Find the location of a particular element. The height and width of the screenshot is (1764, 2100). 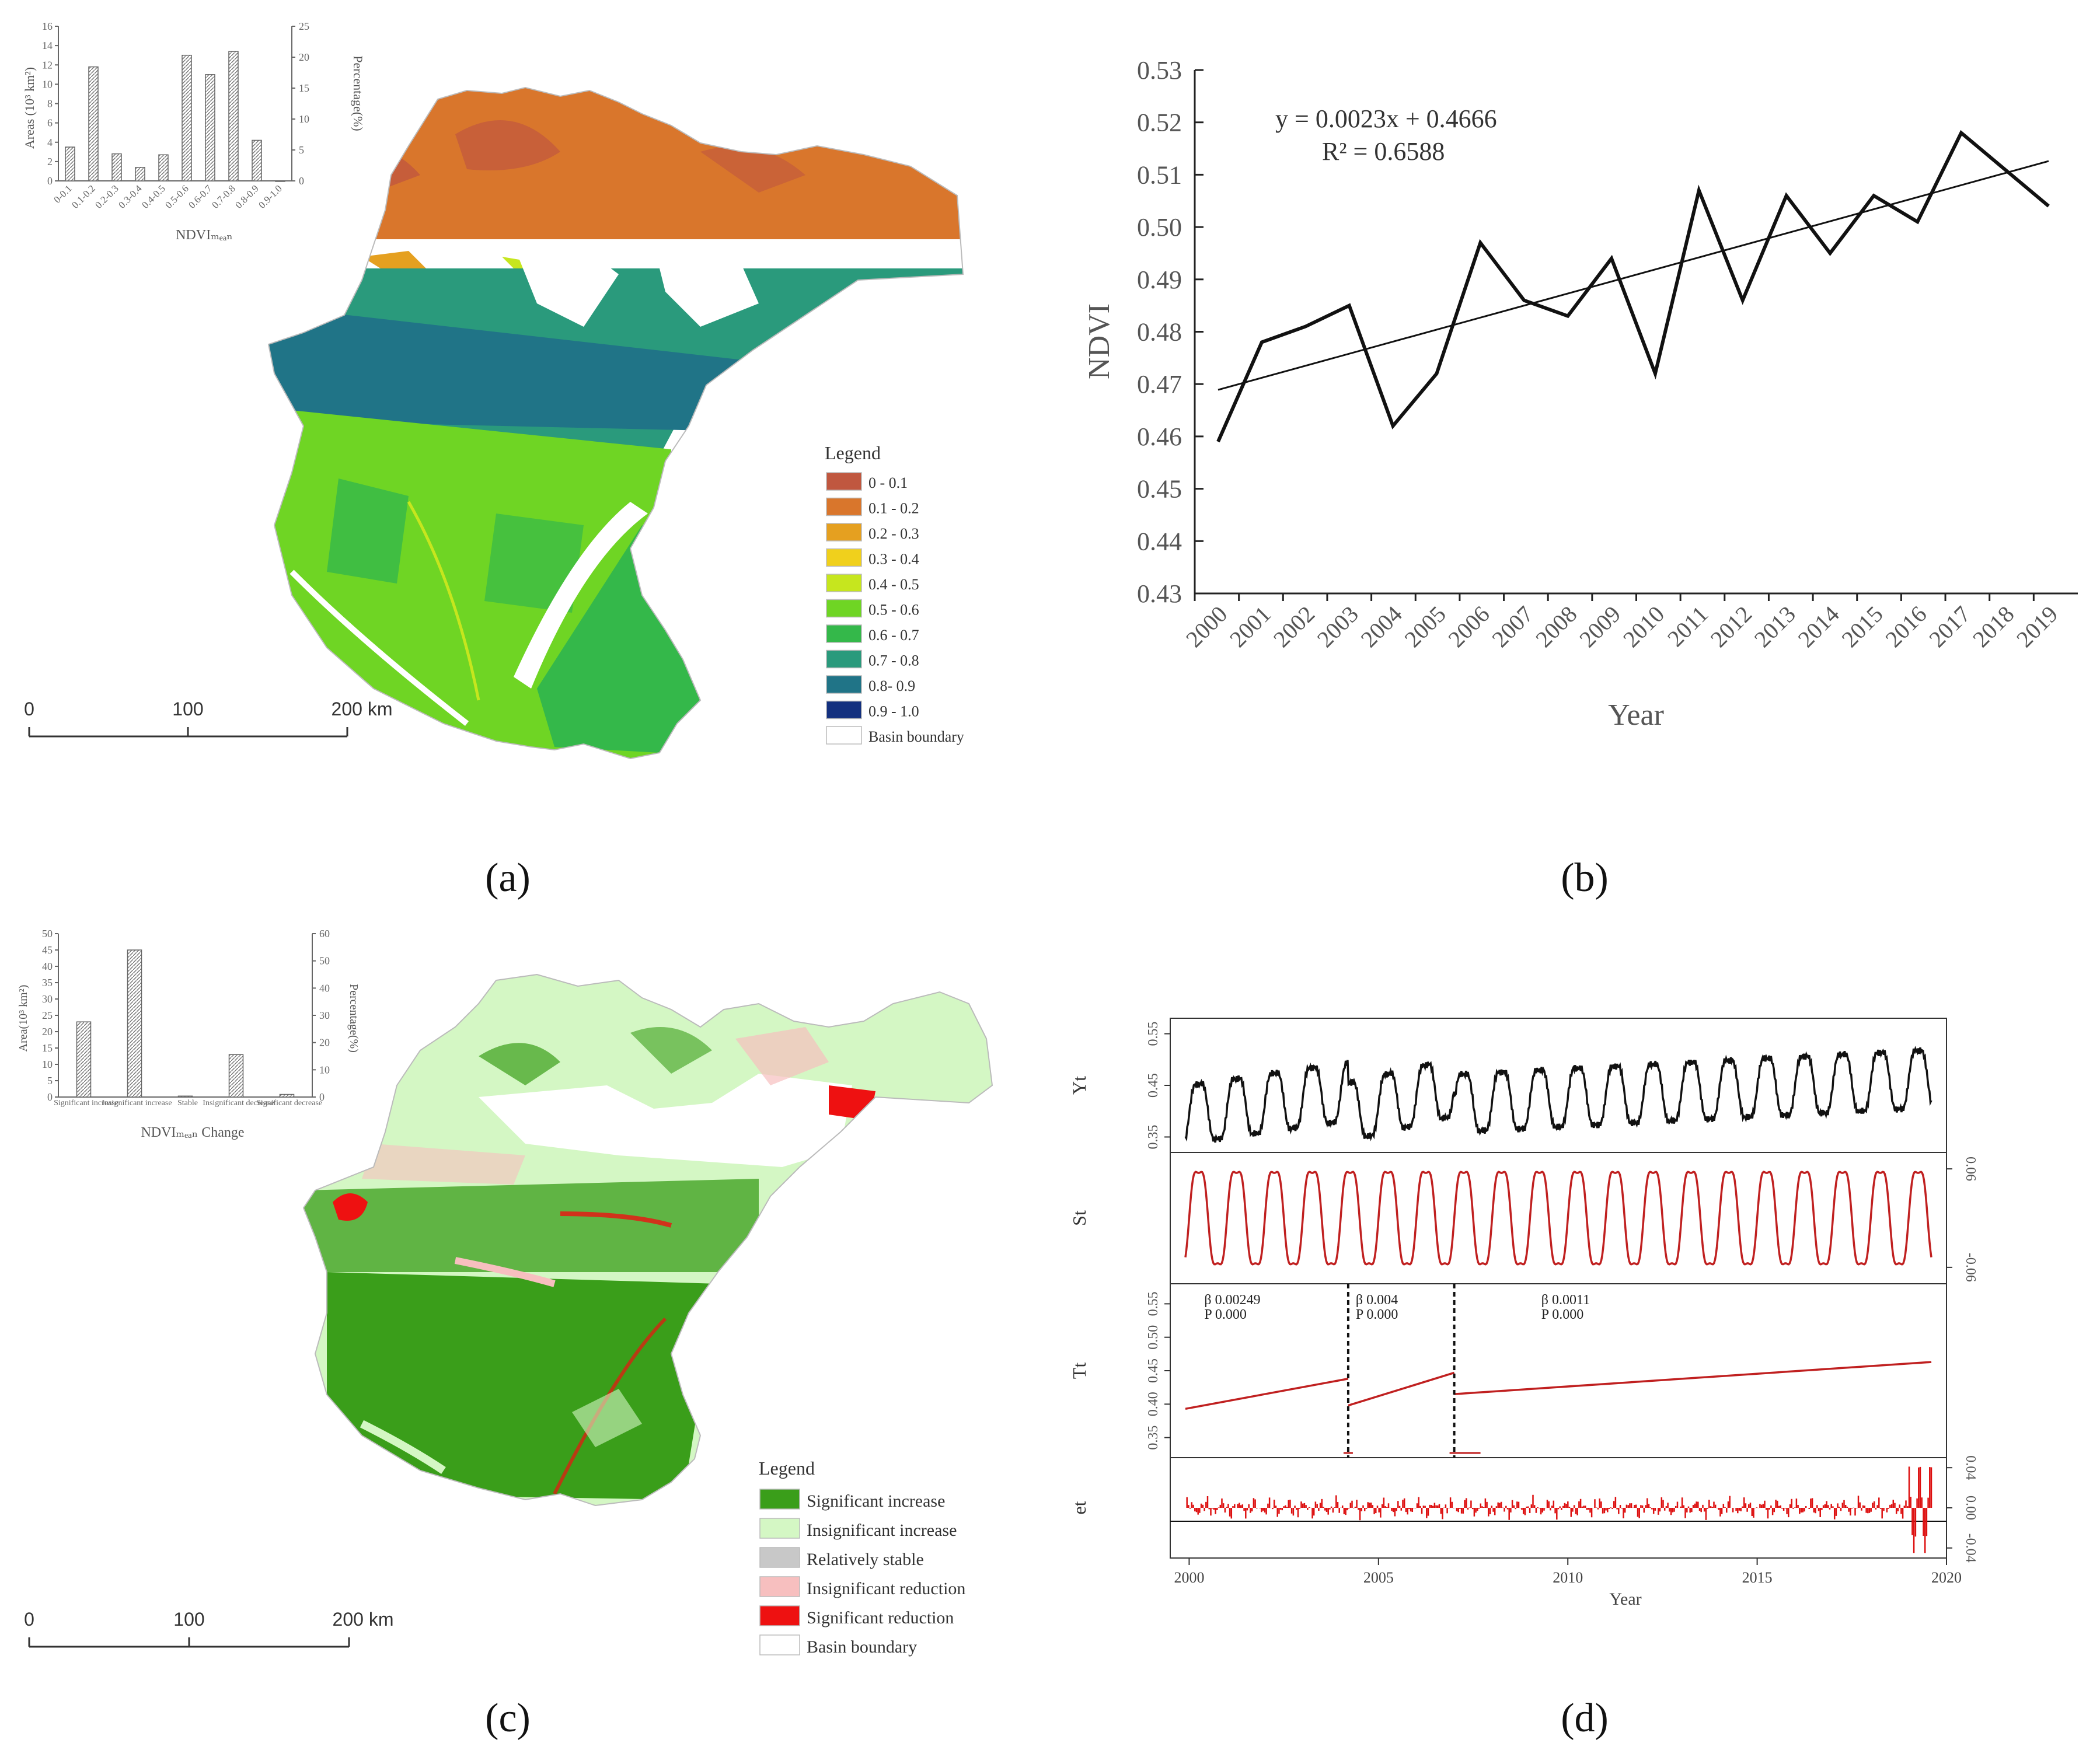

insetA-ytick-right: 15 is located at coordinates (304, 88).